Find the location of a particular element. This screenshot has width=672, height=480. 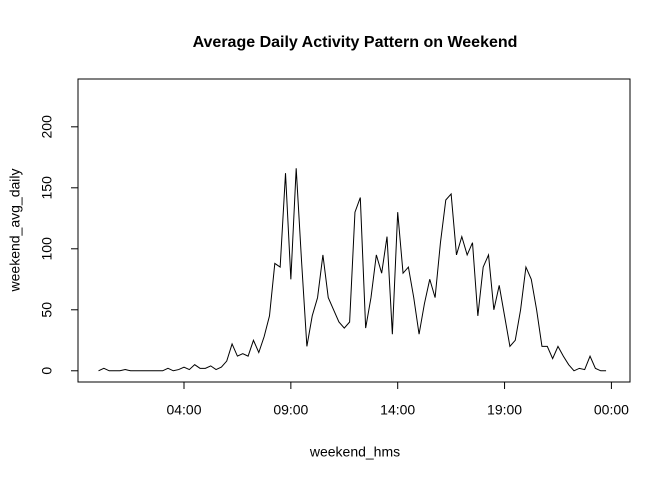

x-tick-label: 00:00 is located at coordinates (611, 410).